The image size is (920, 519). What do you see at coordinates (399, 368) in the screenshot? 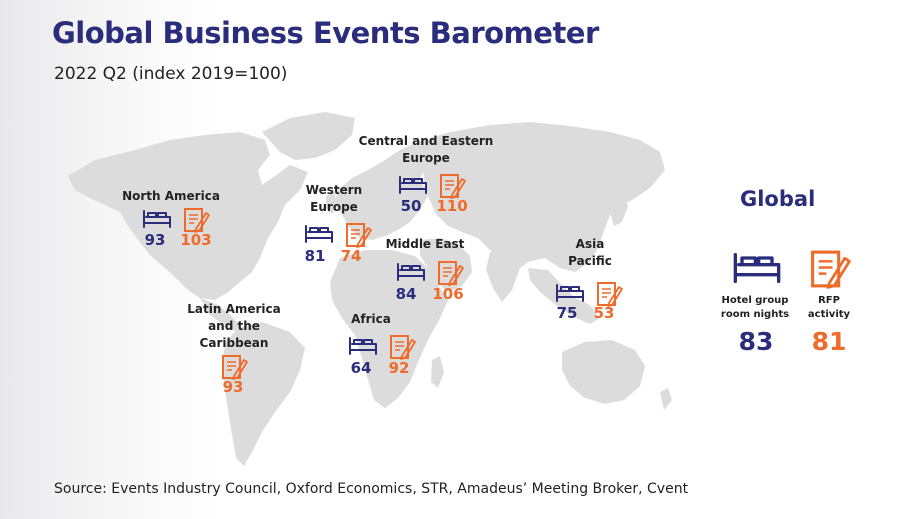
I see `africa-rfp-value: 92` at bounding box center [399, 368].